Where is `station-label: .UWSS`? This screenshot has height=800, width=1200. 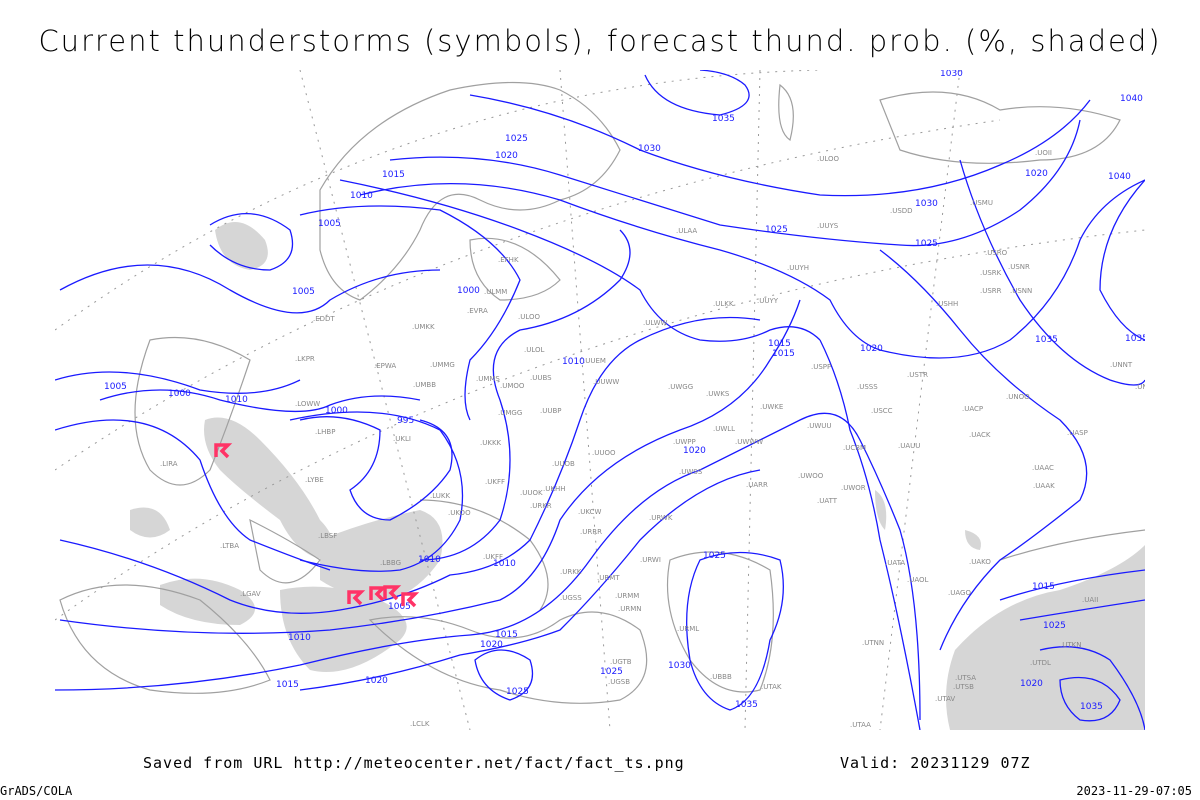 station-label: .UWSS is located at coordinates (691, 472).